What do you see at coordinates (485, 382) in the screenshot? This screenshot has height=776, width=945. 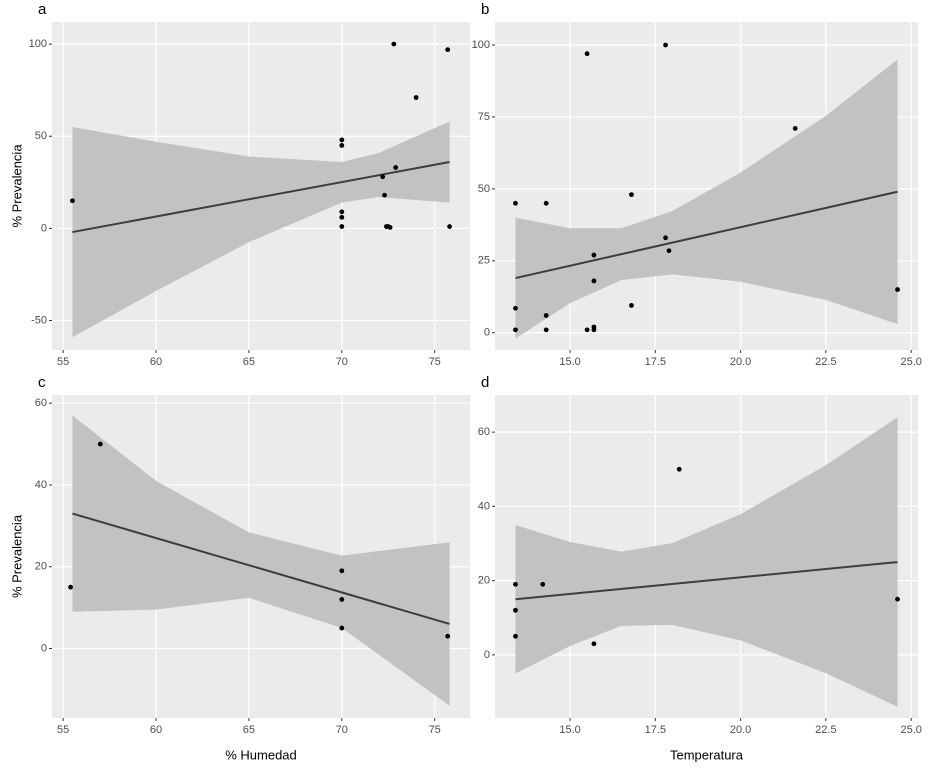 I see `panel-label: d` at bounding box center [485, 382].